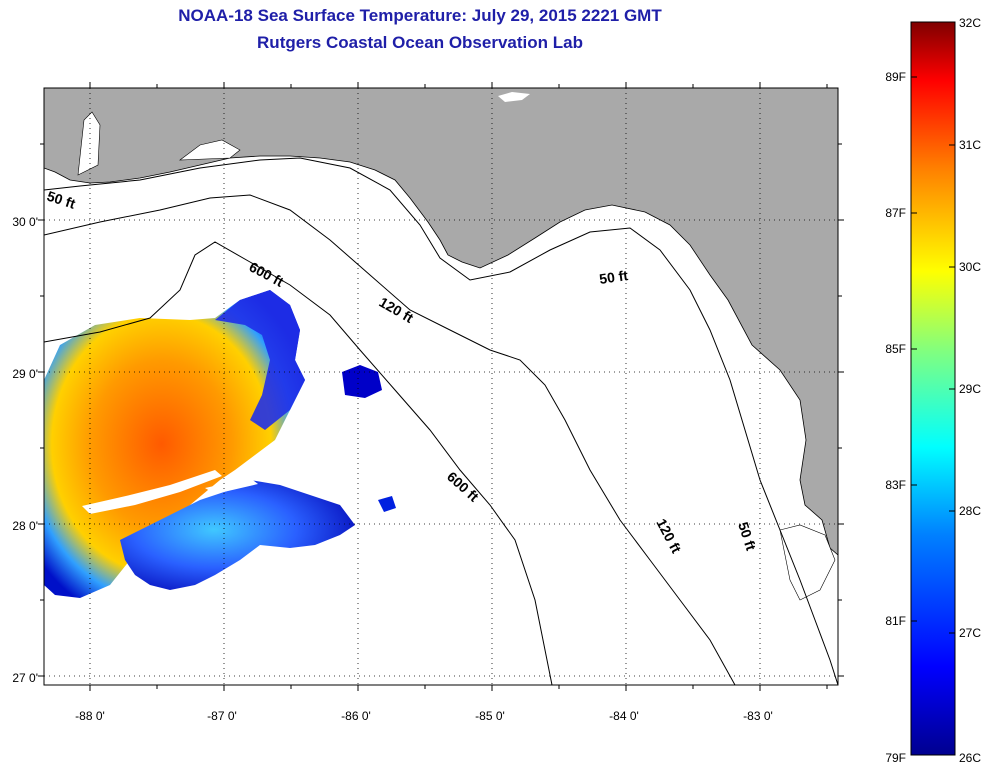 Image resolution: width=992 pixels, height=770 pixels. What do you see at coordinates (90, 716) in the screenshot?
I see `lon-tick-label: -88 0'` at bounding box center [90, 716].